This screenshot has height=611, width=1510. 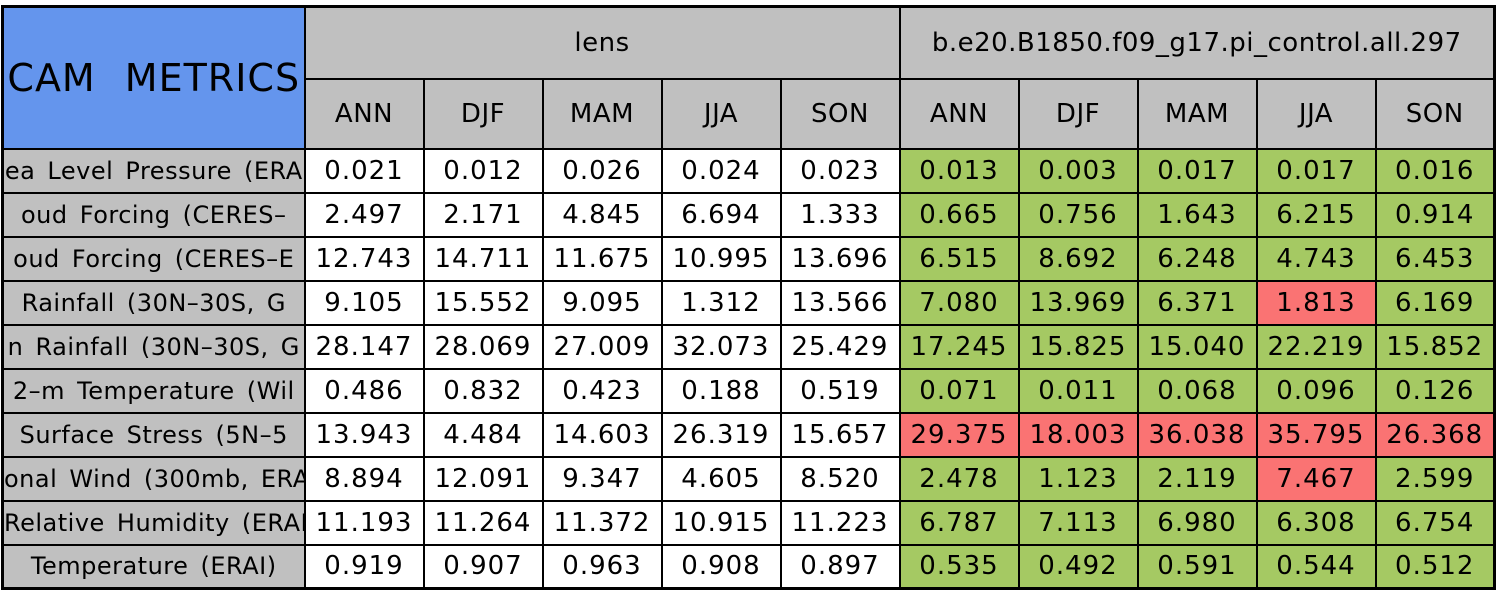 What do you see at coordinates (1197, 522) in the screenshot?
I see `model-value-cell: 6.980` at bounding box center [1197, 522].